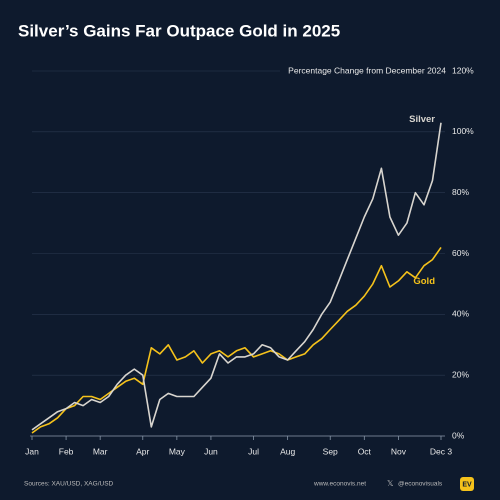 The image size is (500, 500). Describe the element at coordinates (460, 374) in the screenshot. I see `y-tick-label: 20%` at that location.